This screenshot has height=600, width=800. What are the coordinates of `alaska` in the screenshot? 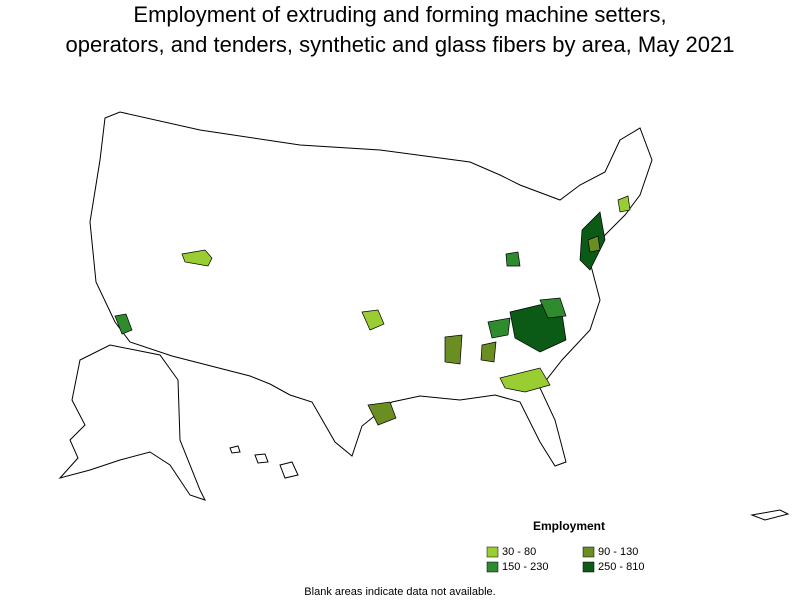 It's located at (132, 422).